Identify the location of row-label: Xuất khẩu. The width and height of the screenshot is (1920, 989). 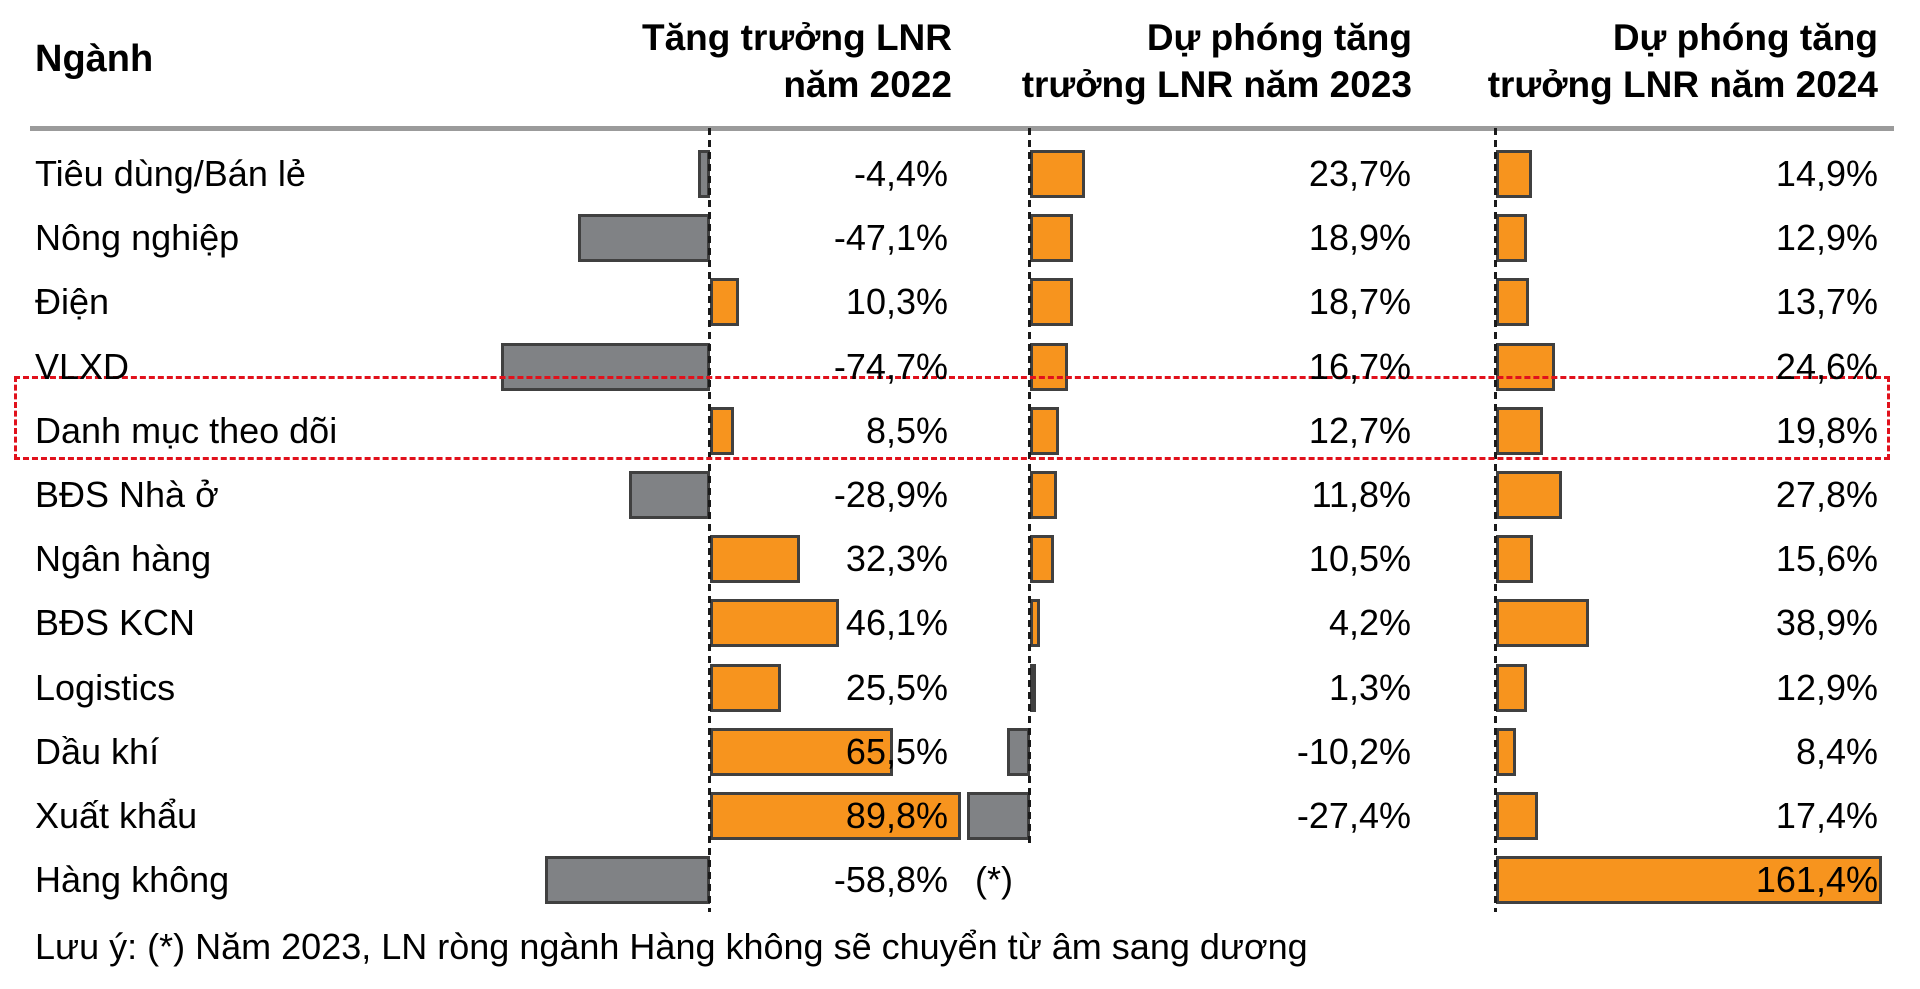
(116, 815).